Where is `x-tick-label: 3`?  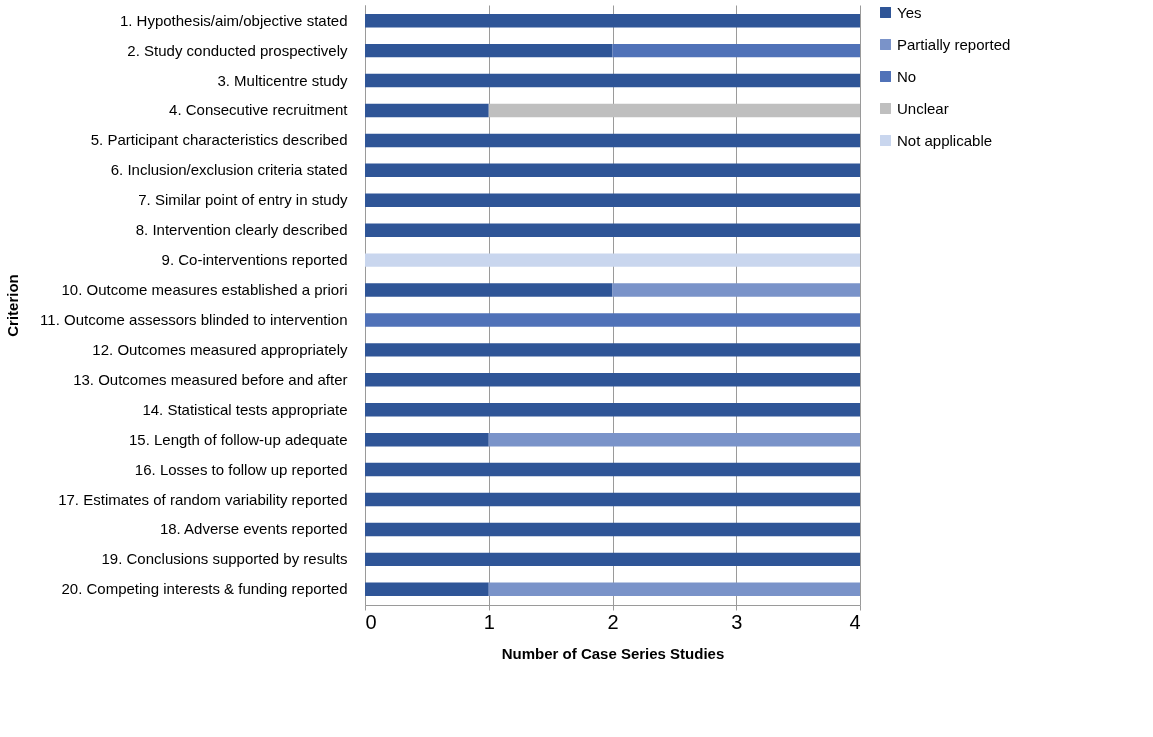 x-tick-label: 3 is located at coordinates (737, 621).